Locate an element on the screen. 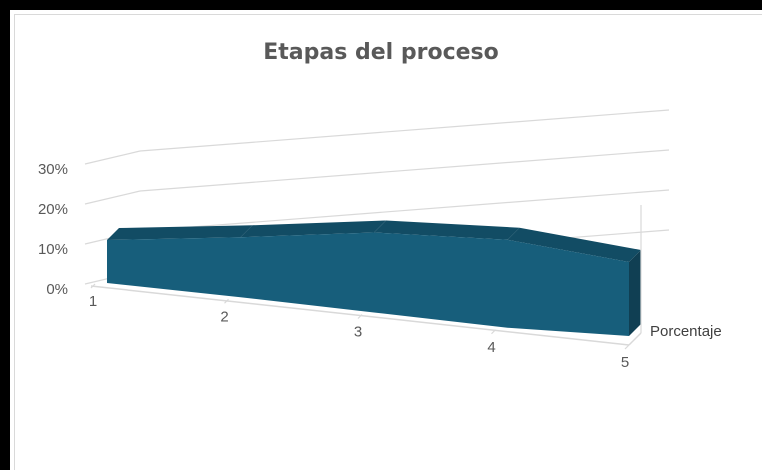 The image size is (762, 470). y-tick-label: 30% is located at coordinates (53, 169).